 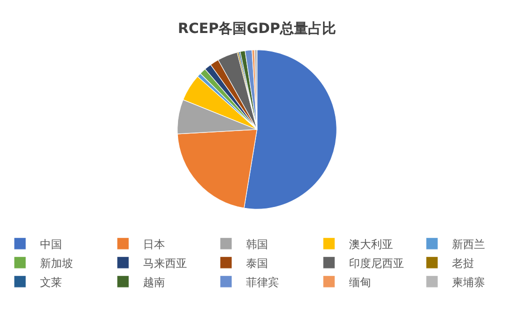 I want to click on legend-label: 印度尼西亚, so click(x=376, y=263).